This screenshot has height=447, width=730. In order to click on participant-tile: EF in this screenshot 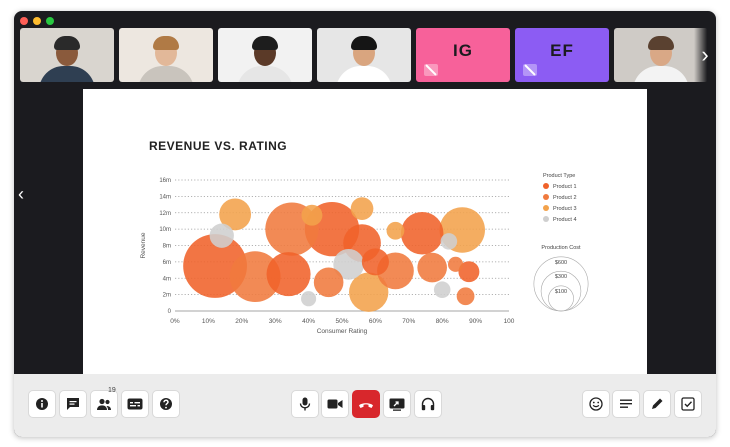, I will do `click(562, 55)`.